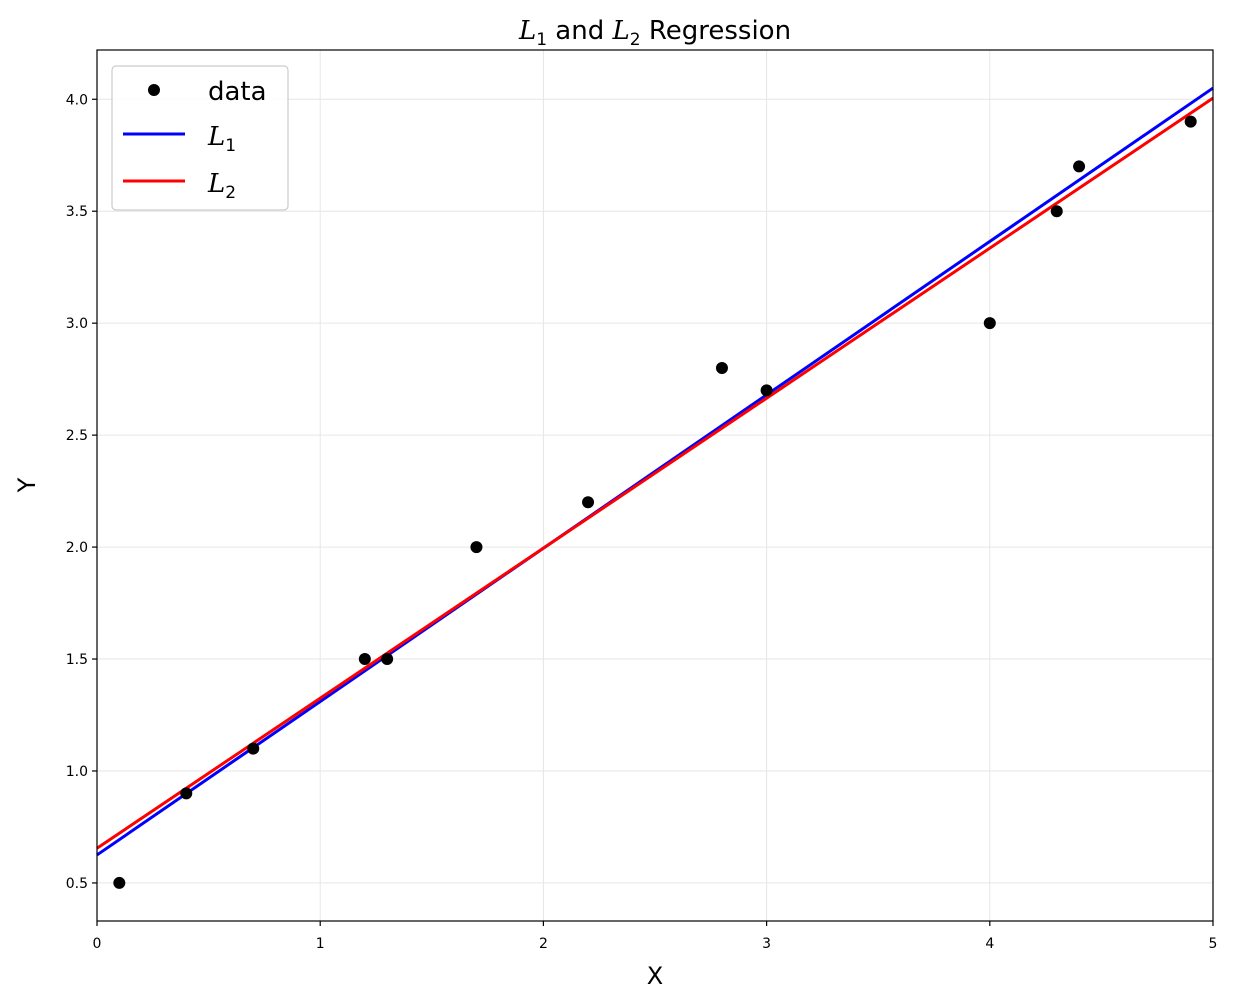 The height and width of the screenshot is (1005, 1233). Describe the element at coordinates (97, 944) in the screenshot. I see `x-tick-label: 0` at that location.